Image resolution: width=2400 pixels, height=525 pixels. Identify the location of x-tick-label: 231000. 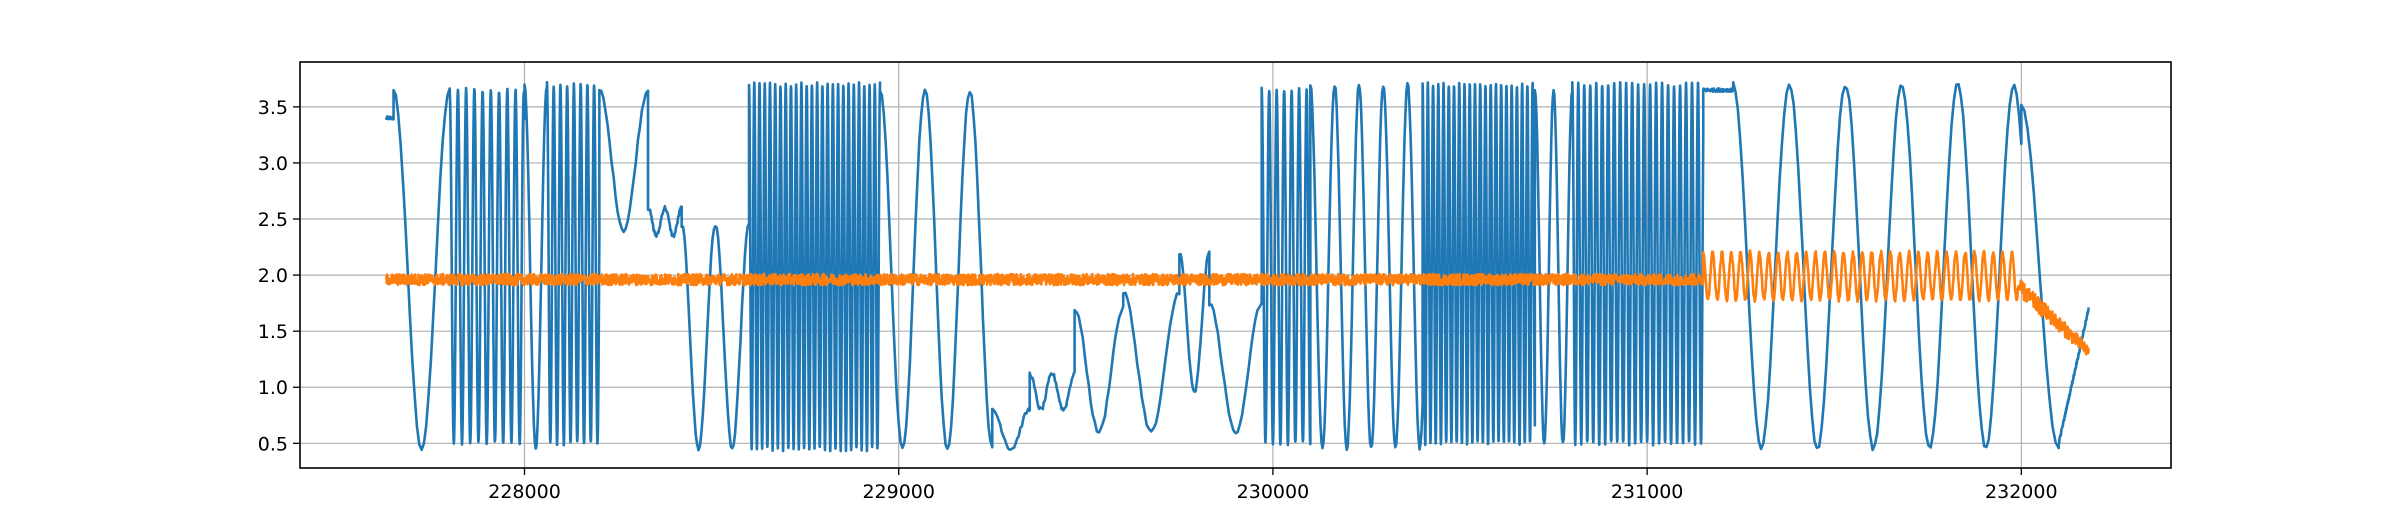
(1647, 492).